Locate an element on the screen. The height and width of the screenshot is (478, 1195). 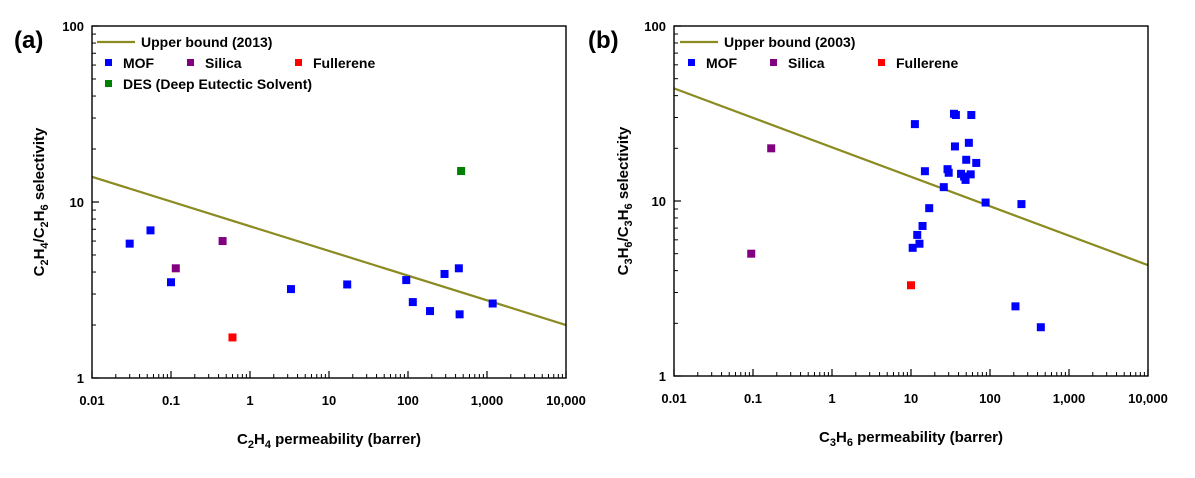
legend-b: Upper bound (2003) MOF Silica Fullerene is located at coordinates (819, 52).